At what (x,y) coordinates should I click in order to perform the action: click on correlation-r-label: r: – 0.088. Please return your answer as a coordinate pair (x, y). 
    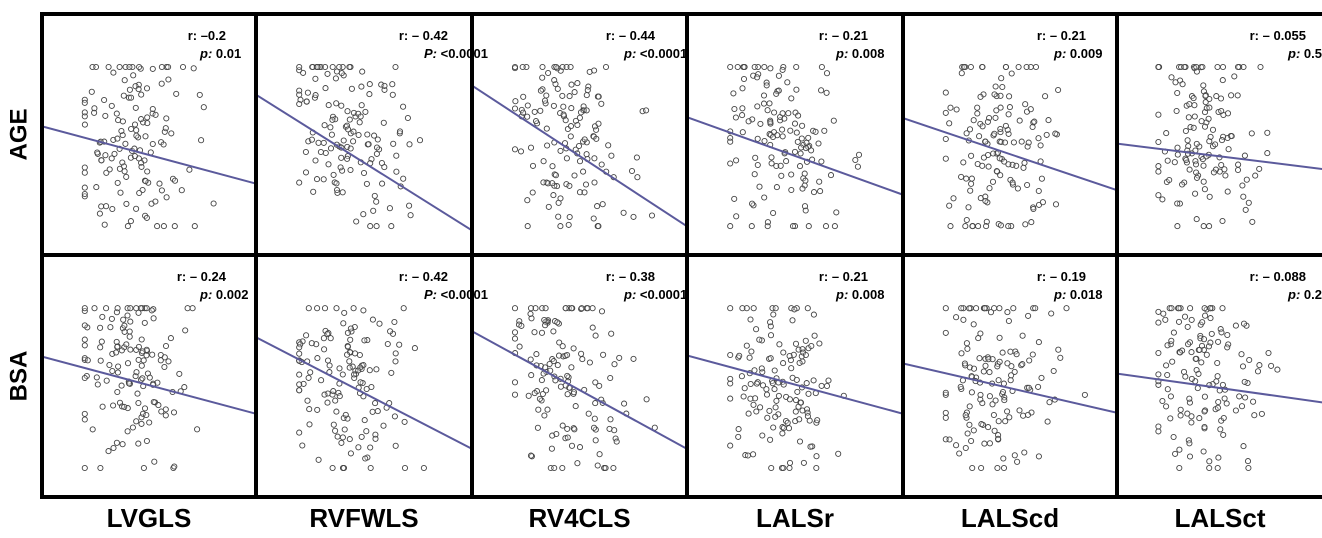
    Looking at the image, I should click on (1278, 276).